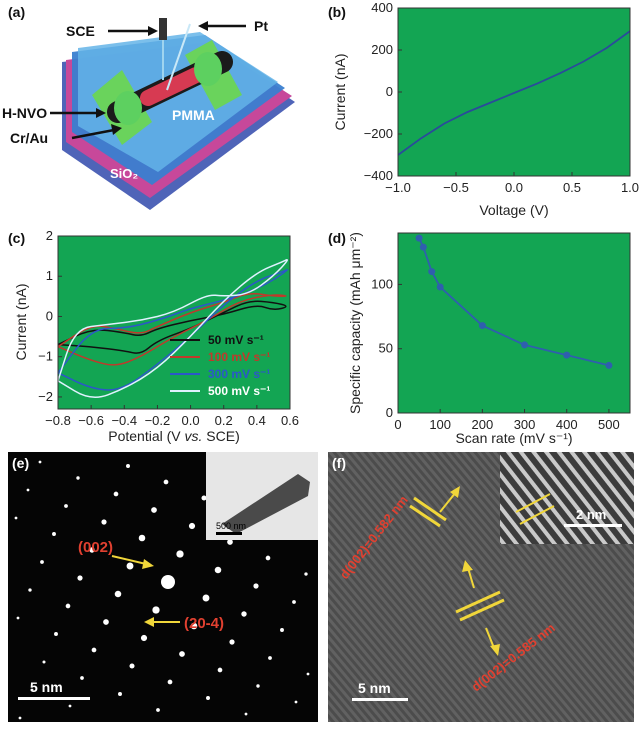  I want to click on scale-text-f: 5 nm, so click(374, 688).